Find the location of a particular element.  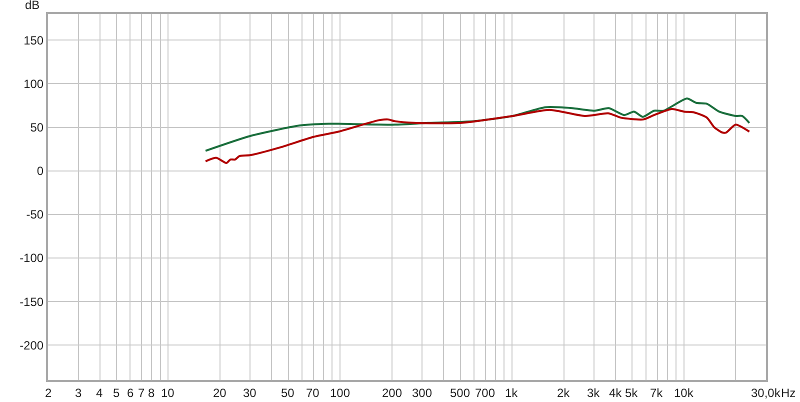

y-tick-label: -100 is located at coordinates (32, 258).